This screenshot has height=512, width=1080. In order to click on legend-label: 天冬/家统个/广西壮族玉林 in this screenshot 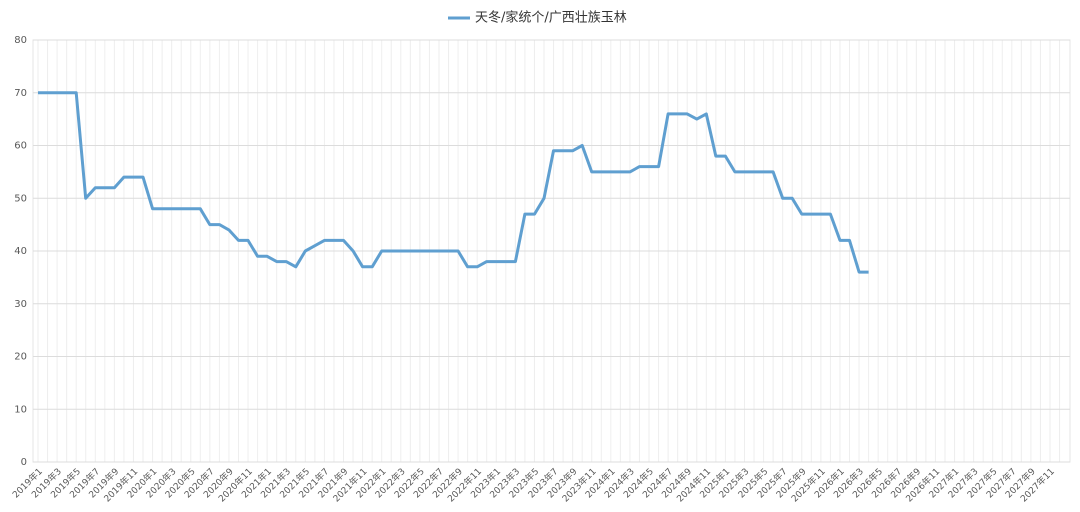, I will do `click(551, 18)`.